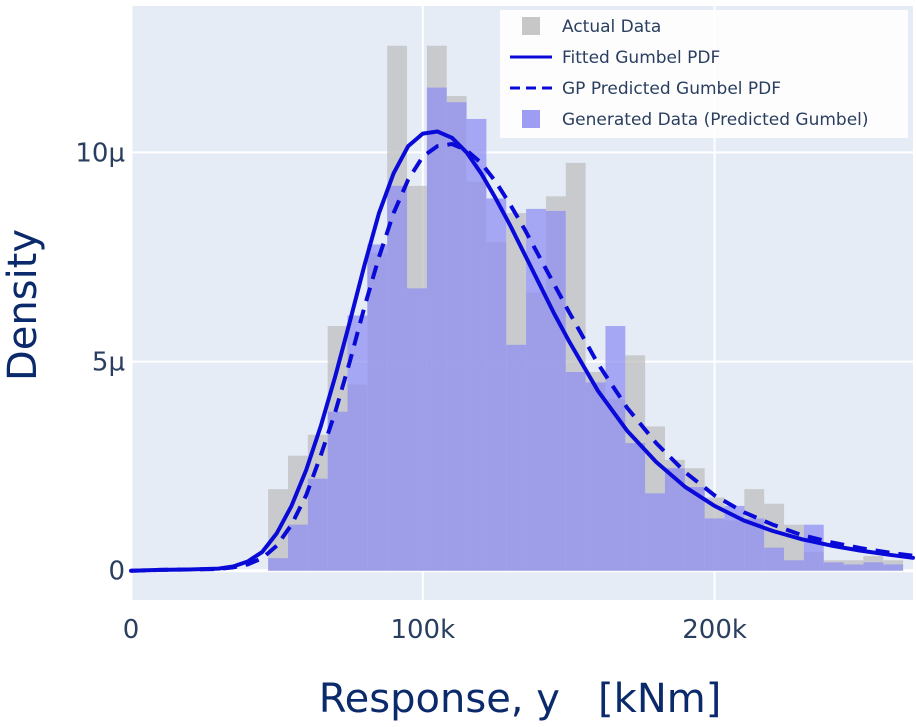 This screenshot has height=727, width=916. I want to click on legend-item: GP Predicted Gumbel PDF, so click(645, 89).